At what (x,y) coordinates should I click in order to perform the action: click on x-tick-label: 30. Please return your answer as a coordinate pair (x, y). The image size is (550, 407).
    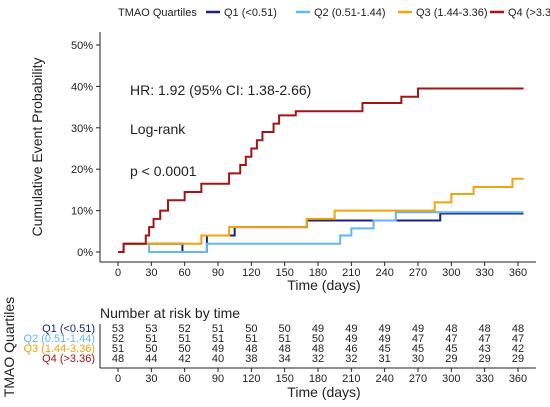
    Looking at the image, I should click on (151, 273).